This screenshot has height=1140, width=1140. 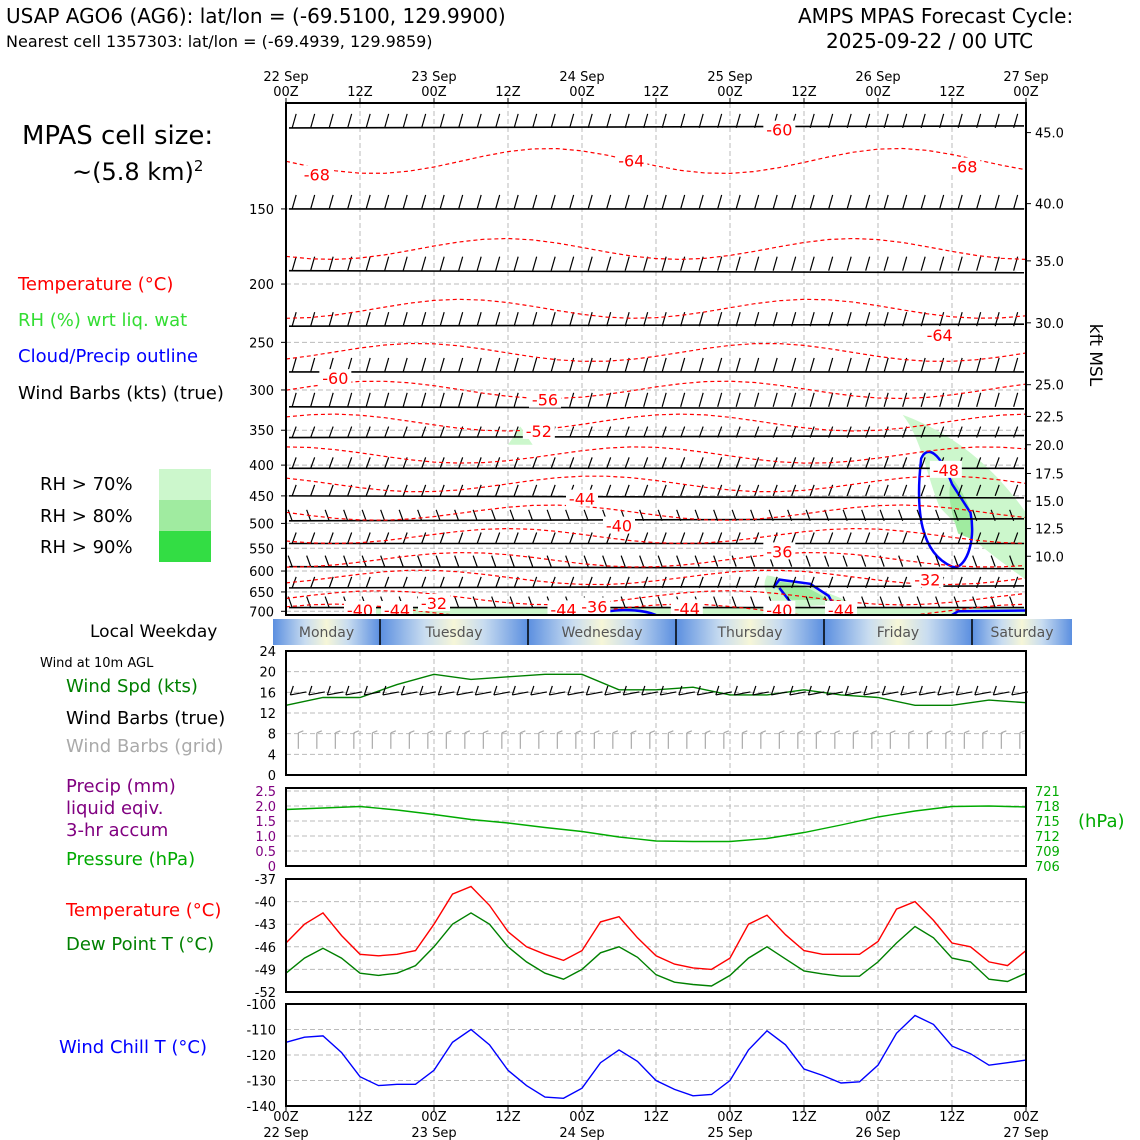 I want to click on precip-panel-frame, so click(x=656, y=827).